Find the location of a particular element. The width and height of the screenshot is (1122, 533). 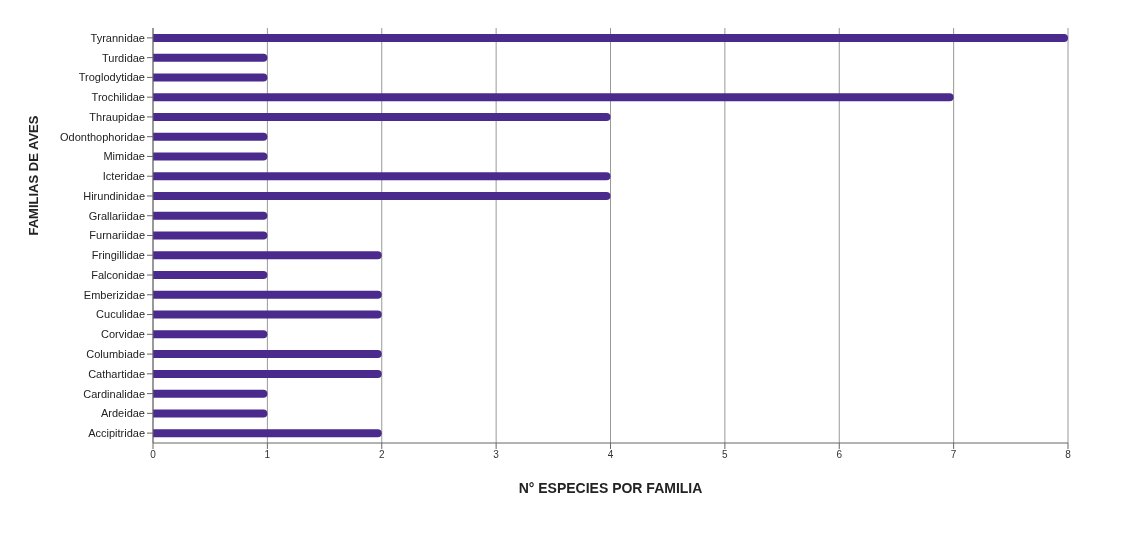

y-tick-label: Cardinalidae is located at coordinates (114, 393).